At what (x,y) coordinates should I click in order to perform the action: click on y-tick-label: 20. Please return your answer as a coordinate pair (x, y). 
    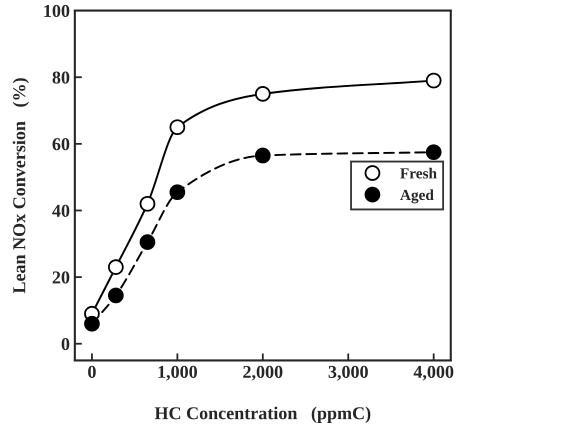
    Looking at the image, I should click on (61, 277).